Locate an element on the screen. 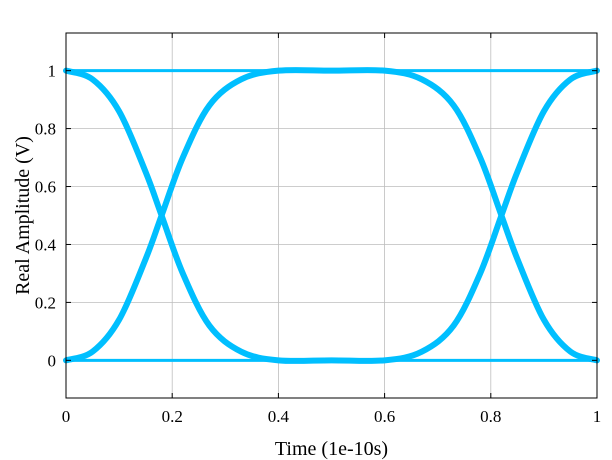  x-axis-label: Time (1e-10s) is located at coordinates (331, 449).